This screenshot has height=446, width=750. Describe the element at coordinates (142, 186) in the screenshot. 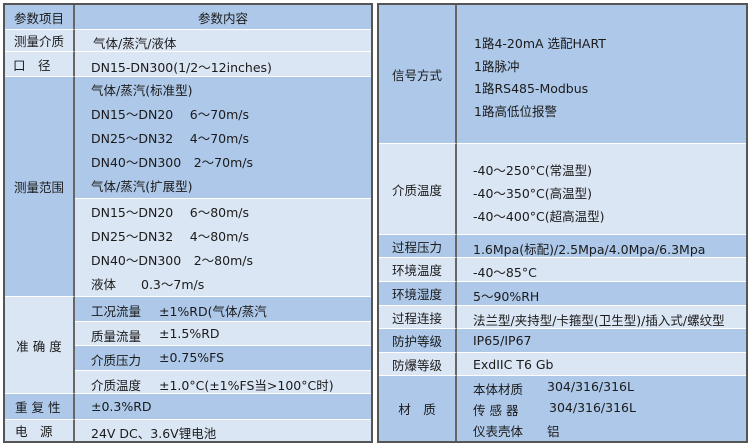

I see `range-line: 气体/蒸汽(扩展型)` at that location.